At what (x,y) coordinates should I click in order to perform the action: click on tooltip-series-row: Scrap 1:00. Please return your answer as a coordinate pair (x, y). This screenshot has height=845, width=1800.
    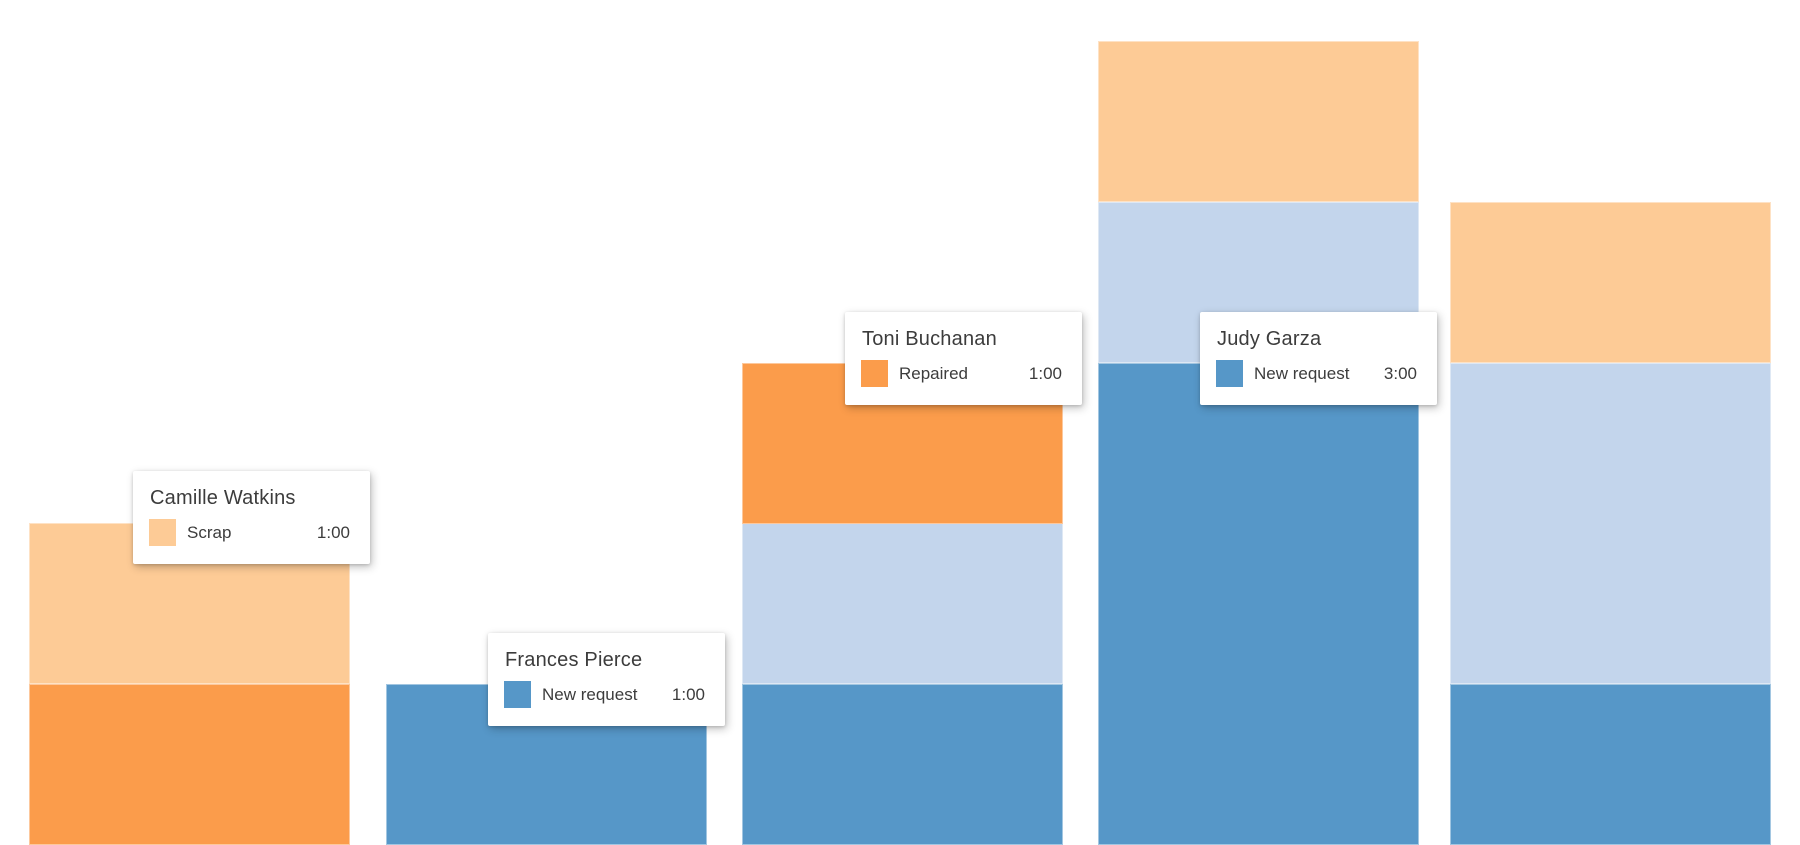
    Looking at the image, I should click on (250, 532).